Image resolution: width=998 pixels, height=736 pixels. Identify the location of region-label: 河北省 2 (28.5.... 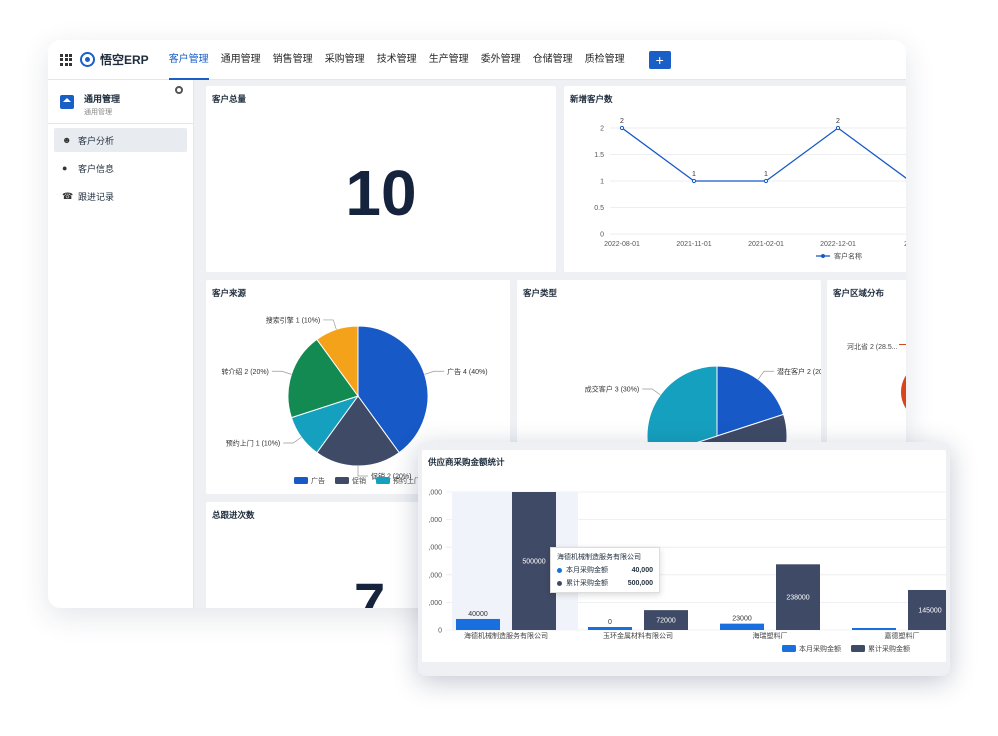
(872, 347).